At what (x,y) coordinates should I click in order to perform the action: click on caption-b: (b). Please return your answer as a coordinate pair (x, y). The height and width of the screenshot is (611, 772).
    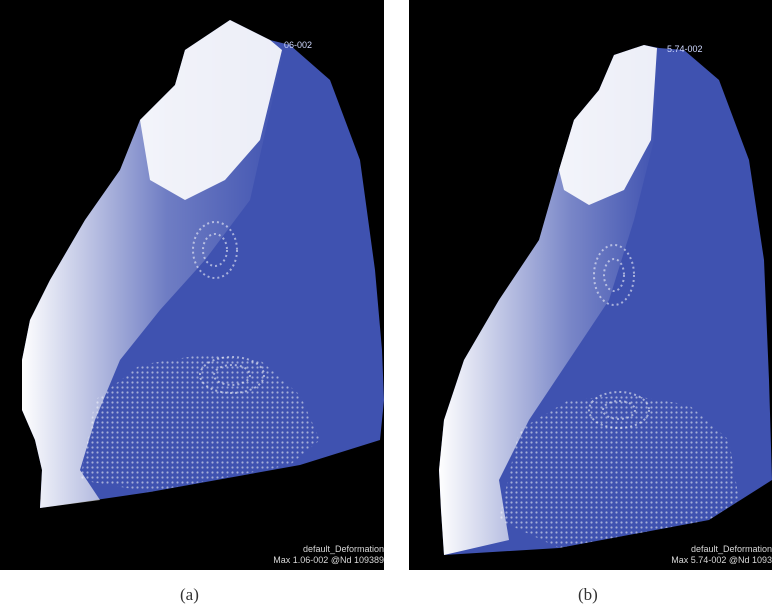
    Looking at the image, I should click on (588, 594).